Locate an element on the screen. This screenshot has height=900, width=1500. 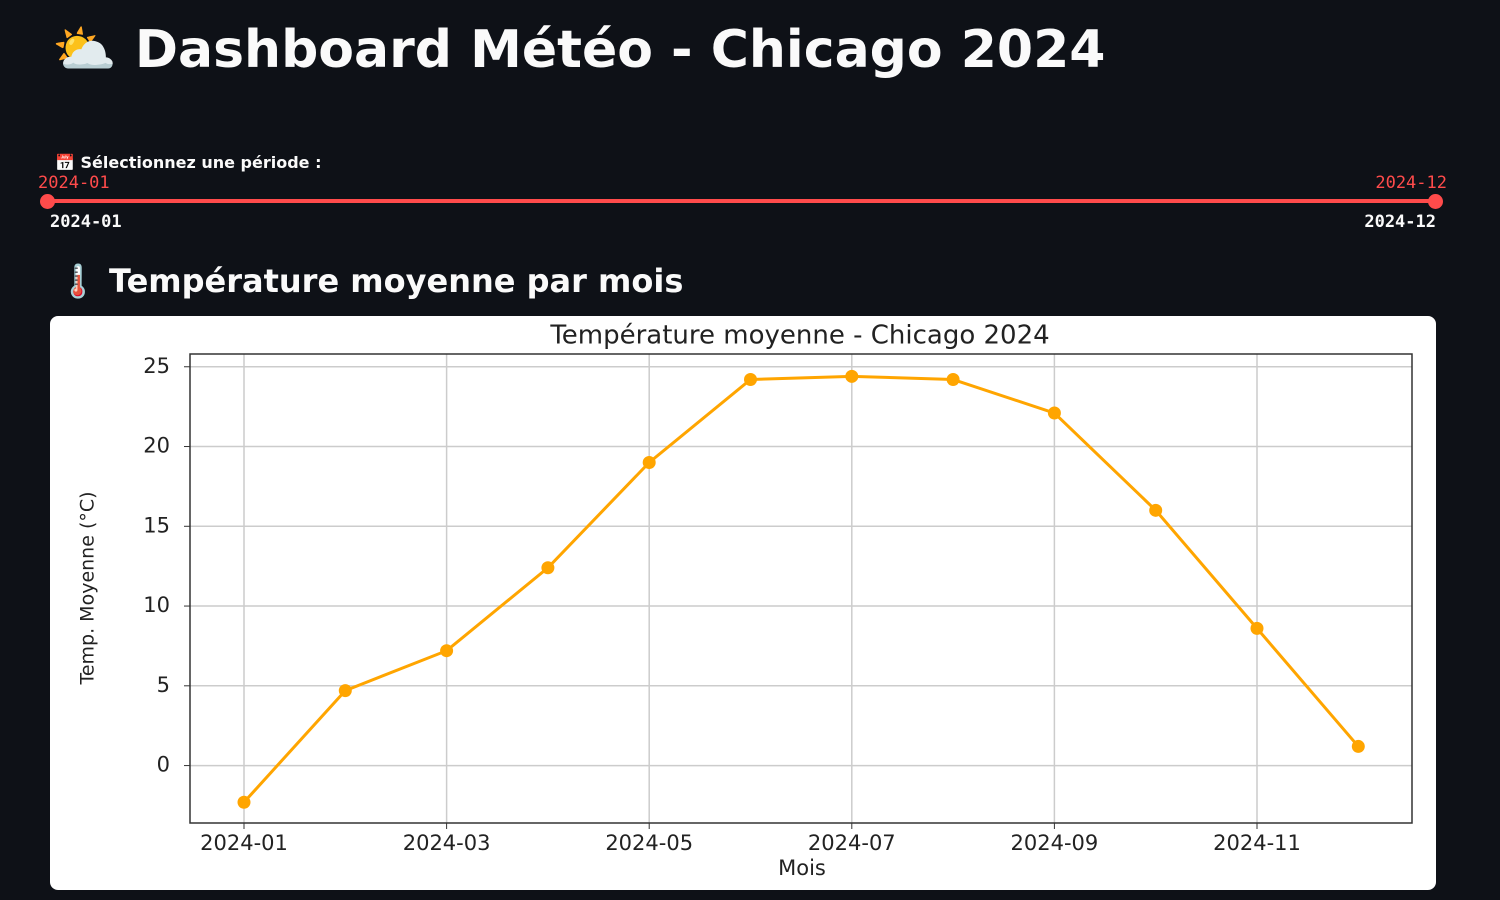
x-tick-label: 2024-03 is located at coordinates (447, 843).